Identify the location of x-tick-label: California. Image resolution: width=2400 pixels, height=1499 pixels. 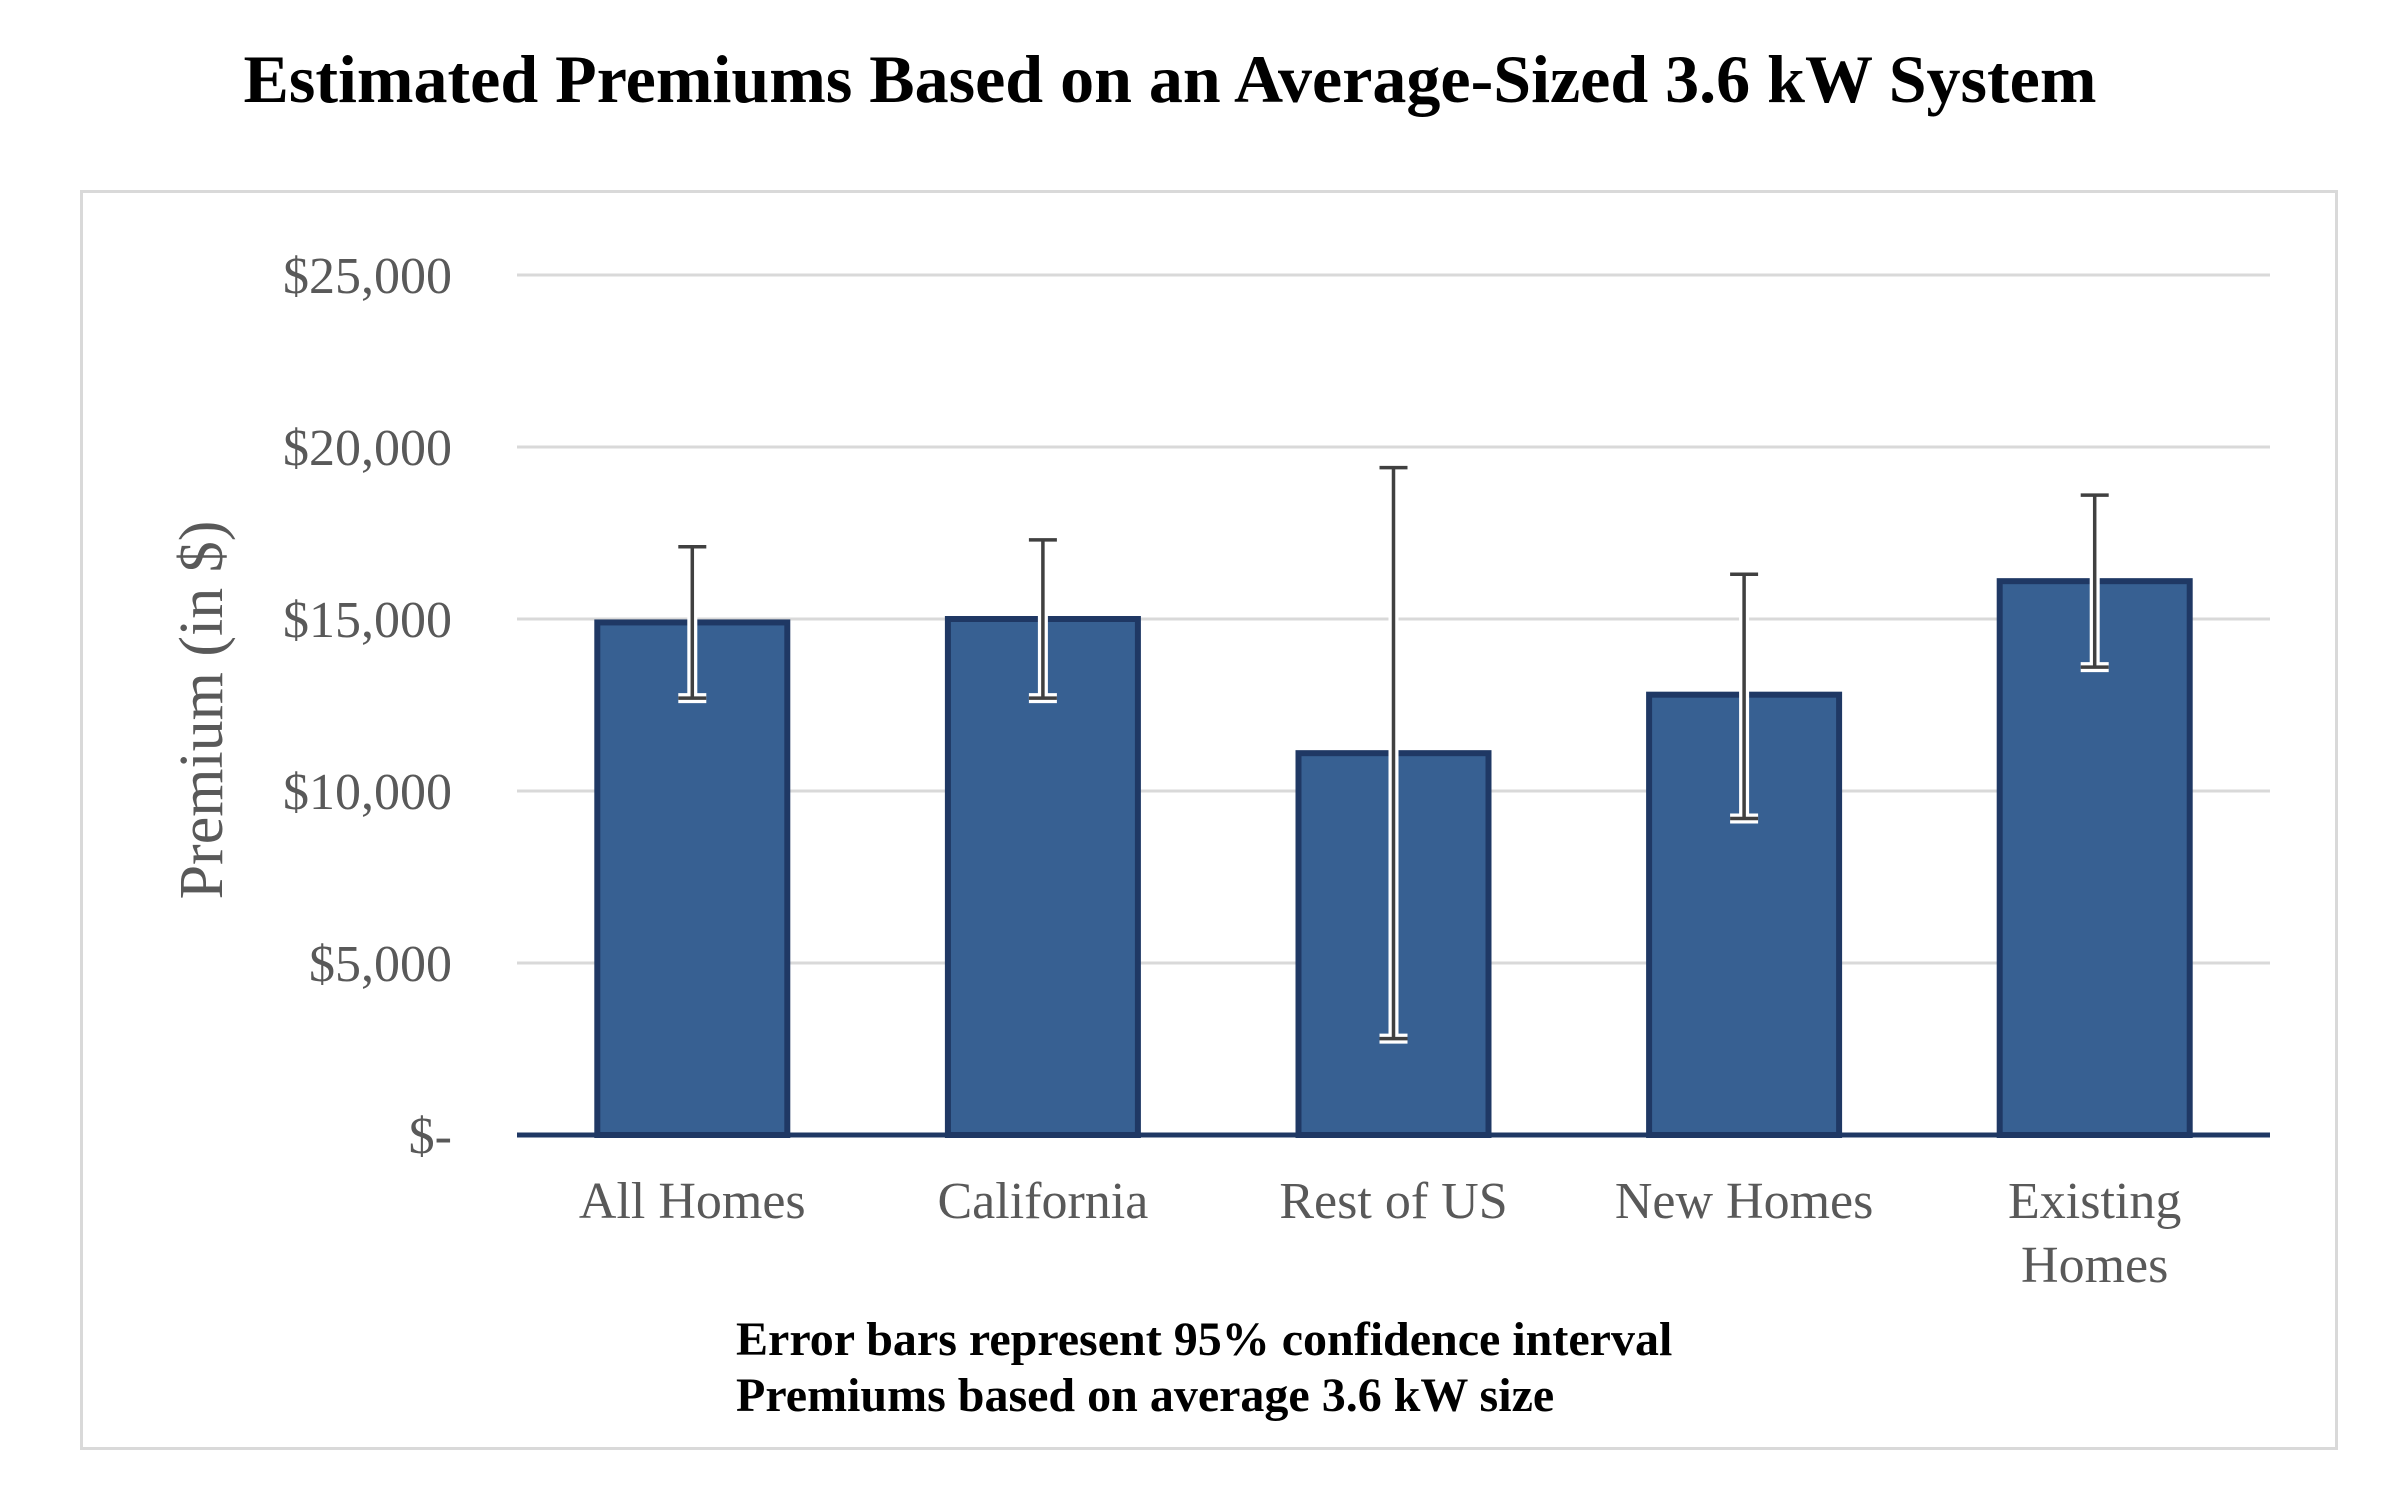
(1042, 1201).